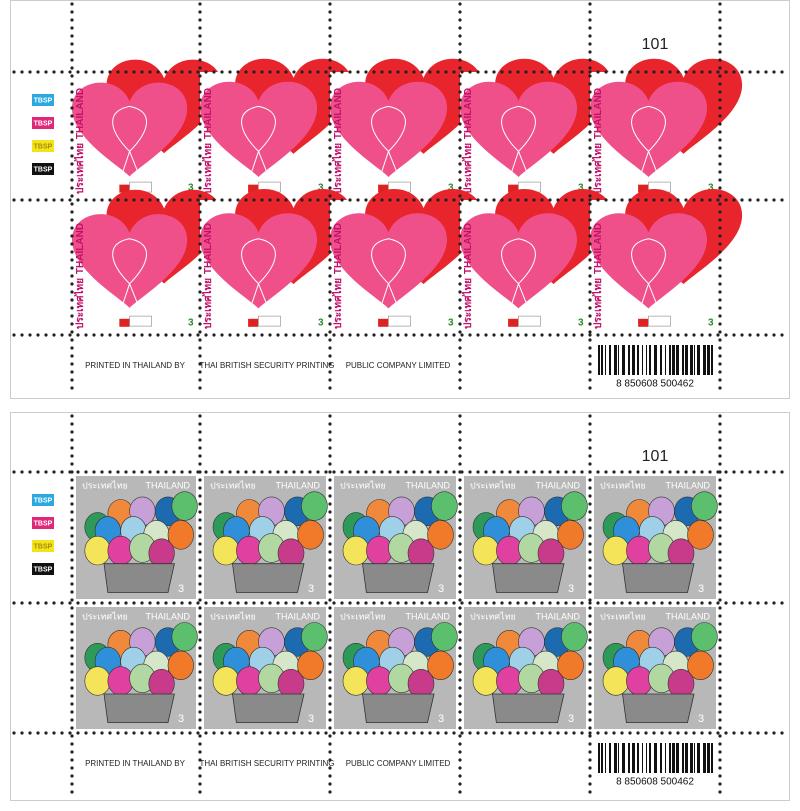 The height and width of the screenshot is (811, 800). I want to click on footer-text: PRINTED IN THAILAND BY, so click(135, 365).